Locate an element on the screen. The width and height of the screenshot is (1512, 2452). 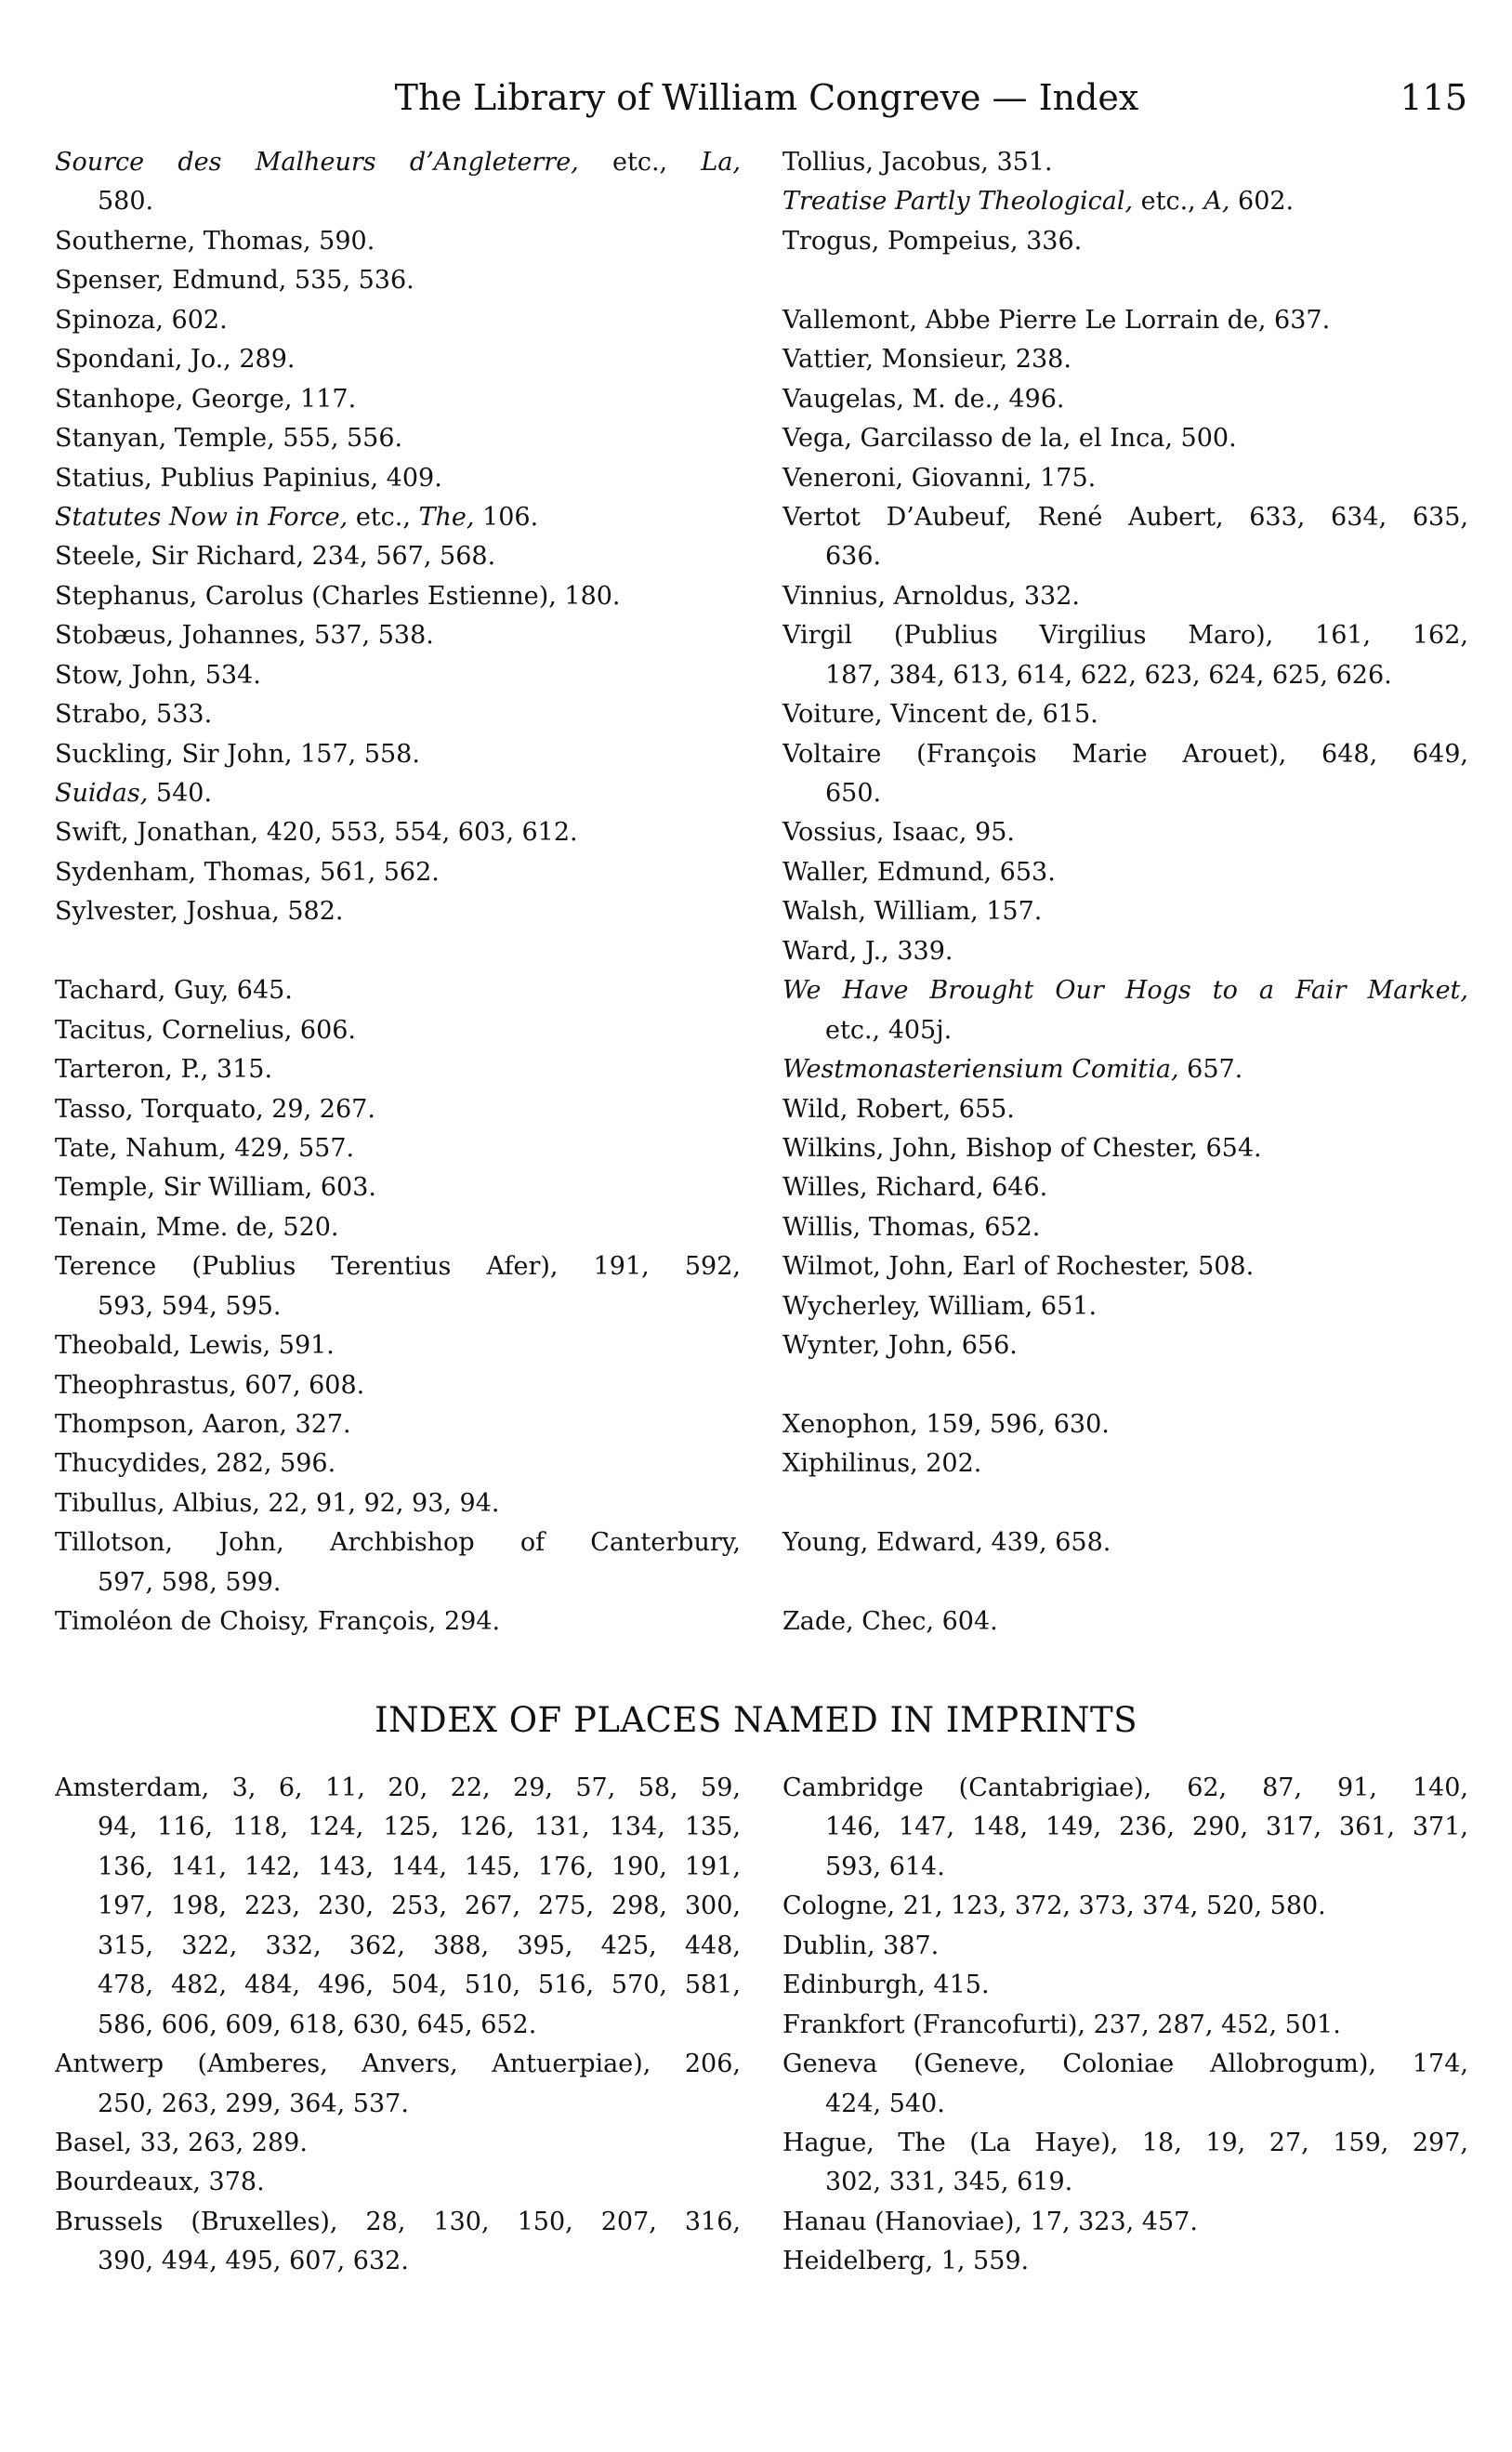
index-entry: Tate, Nahum, 429, 557. is located at coordinates (398, 1148).